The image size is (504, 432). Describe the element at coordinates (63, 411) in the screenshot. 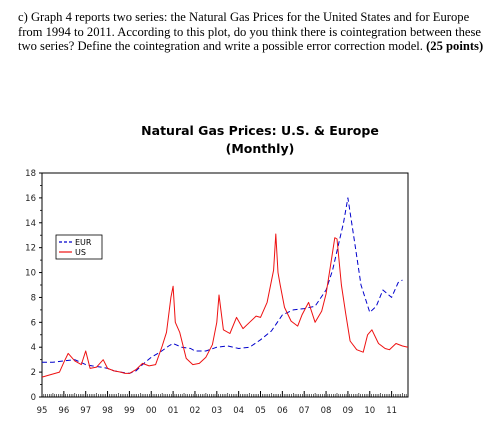

I see `x-tick-label: 96` at that location.